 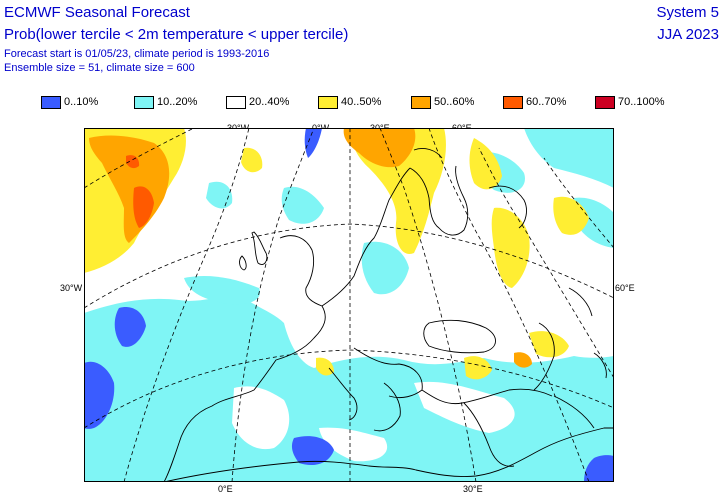 I want to click on lat-label-left: 30°W, so click(x=71, y=288).